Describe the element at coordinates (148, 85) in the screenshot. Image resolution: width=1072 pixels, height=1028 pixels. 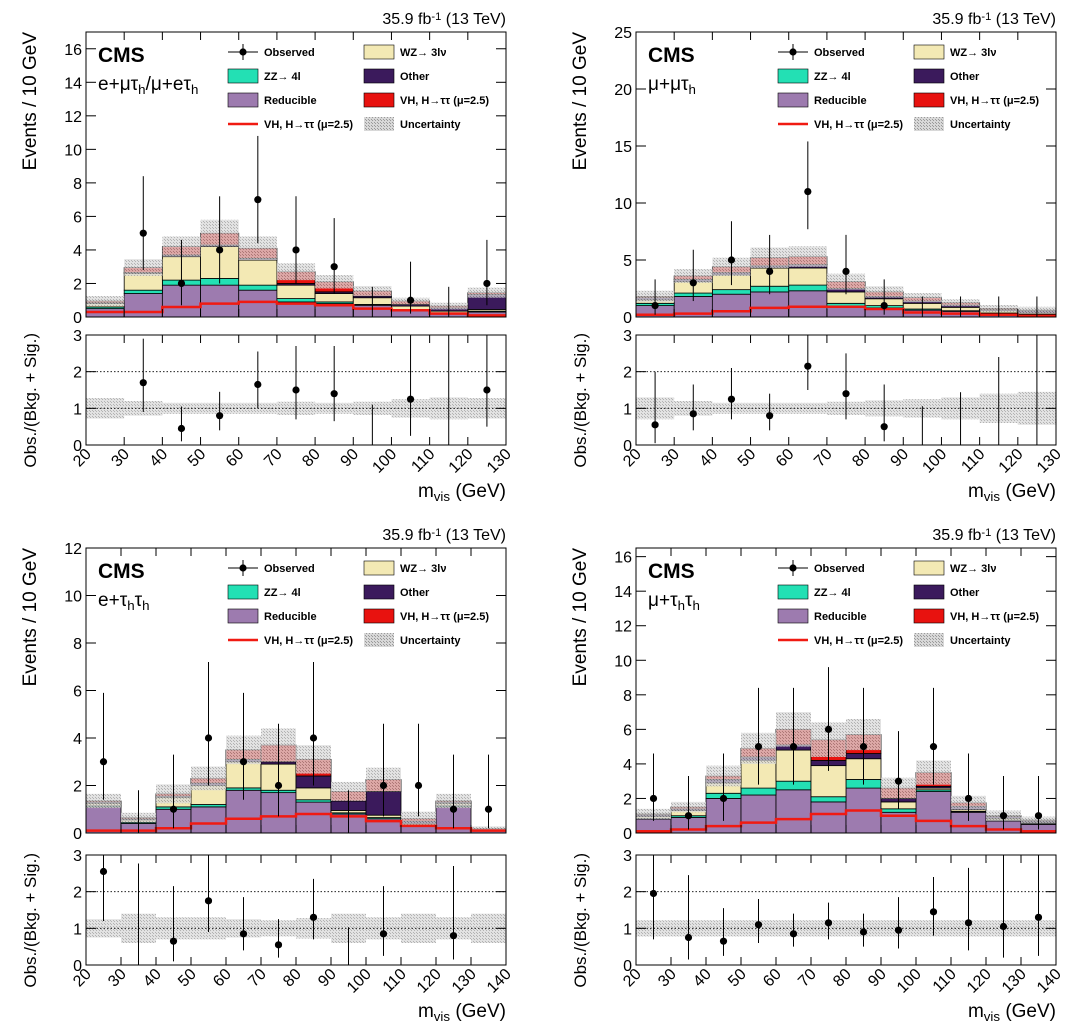
I see `channel-label: e+μτh/μ+eτh` at that location.